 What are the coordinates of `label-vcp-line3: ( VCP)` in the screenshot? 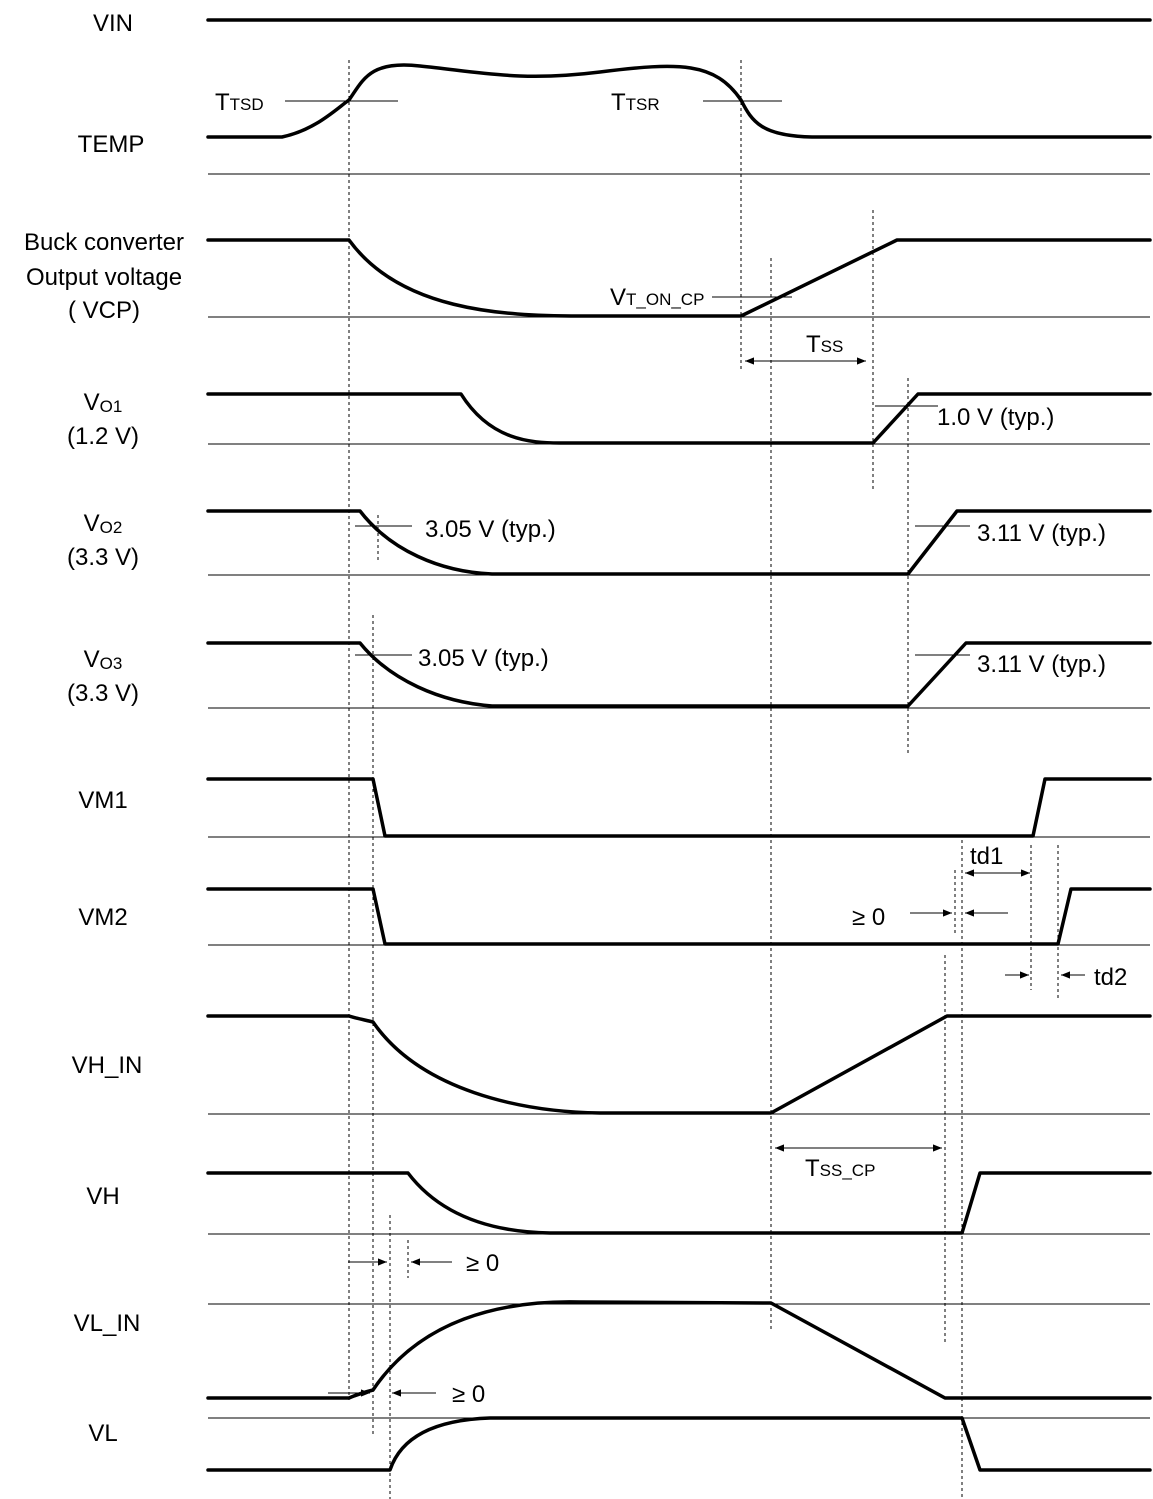 It's located at (104, 310).